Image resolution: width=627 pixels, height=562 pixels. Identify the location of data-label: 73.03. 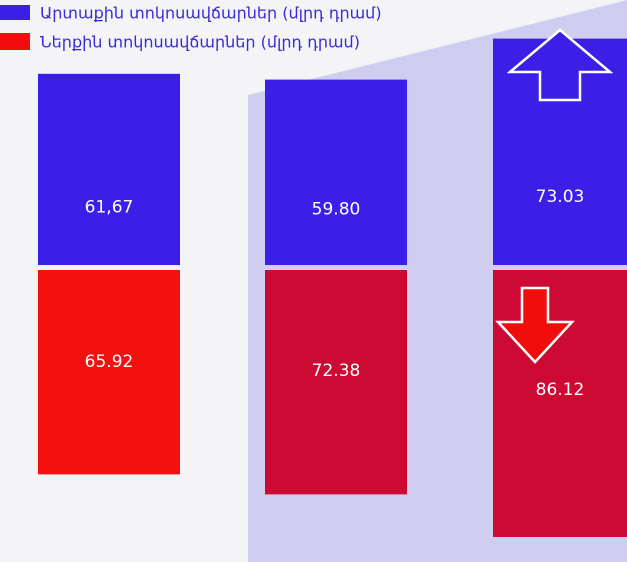
(560, 197).